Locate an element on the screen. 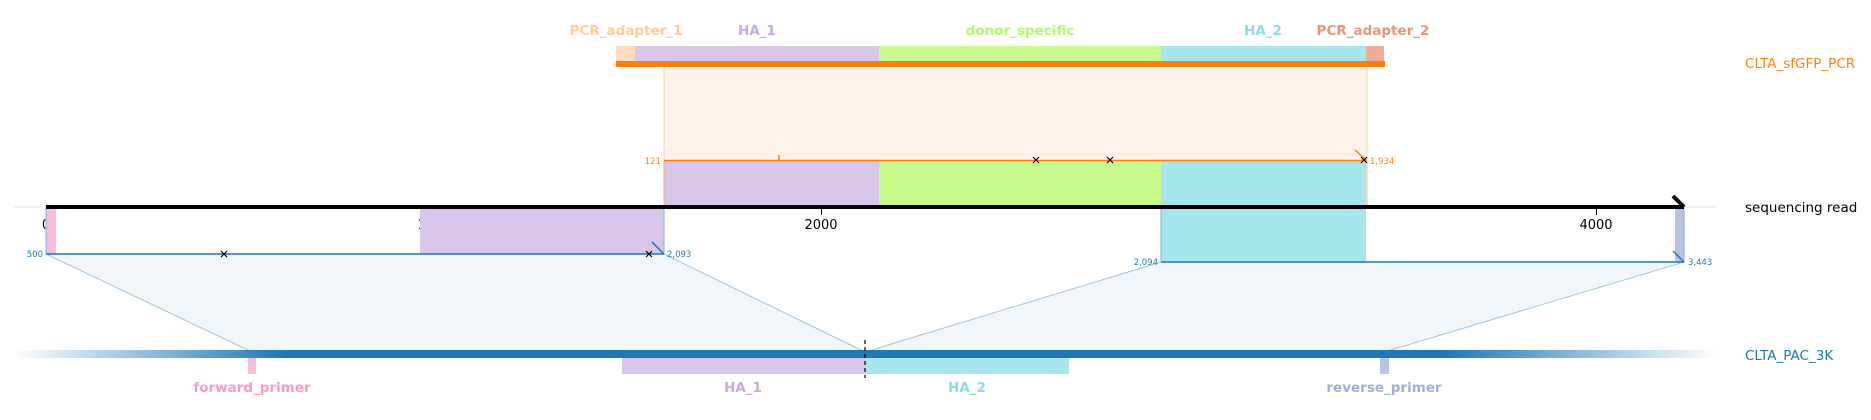 This screenshot has width=1871, height=420. bottom-alignment-1-end: 2,093 is located at coordinates (679, 255).